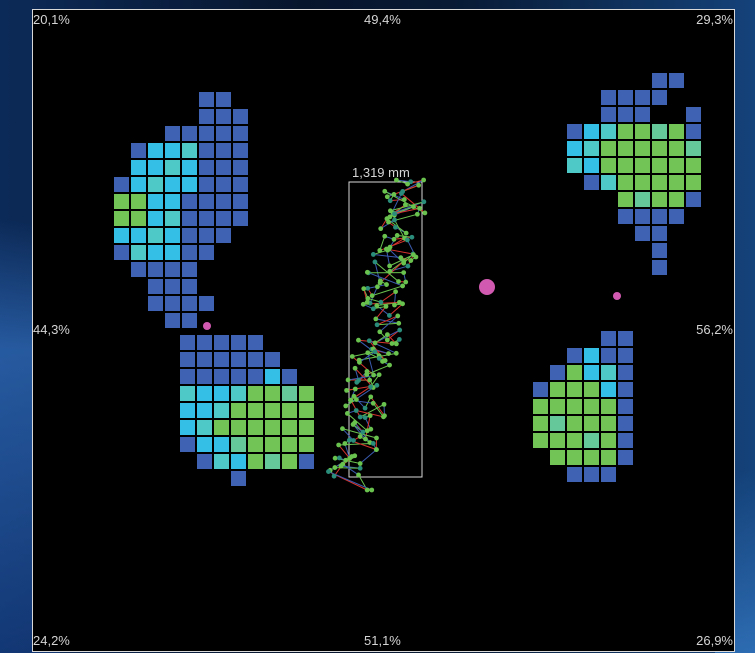  I want to click on sway-path-length-label: 1,319 mm, so click(381, 172).